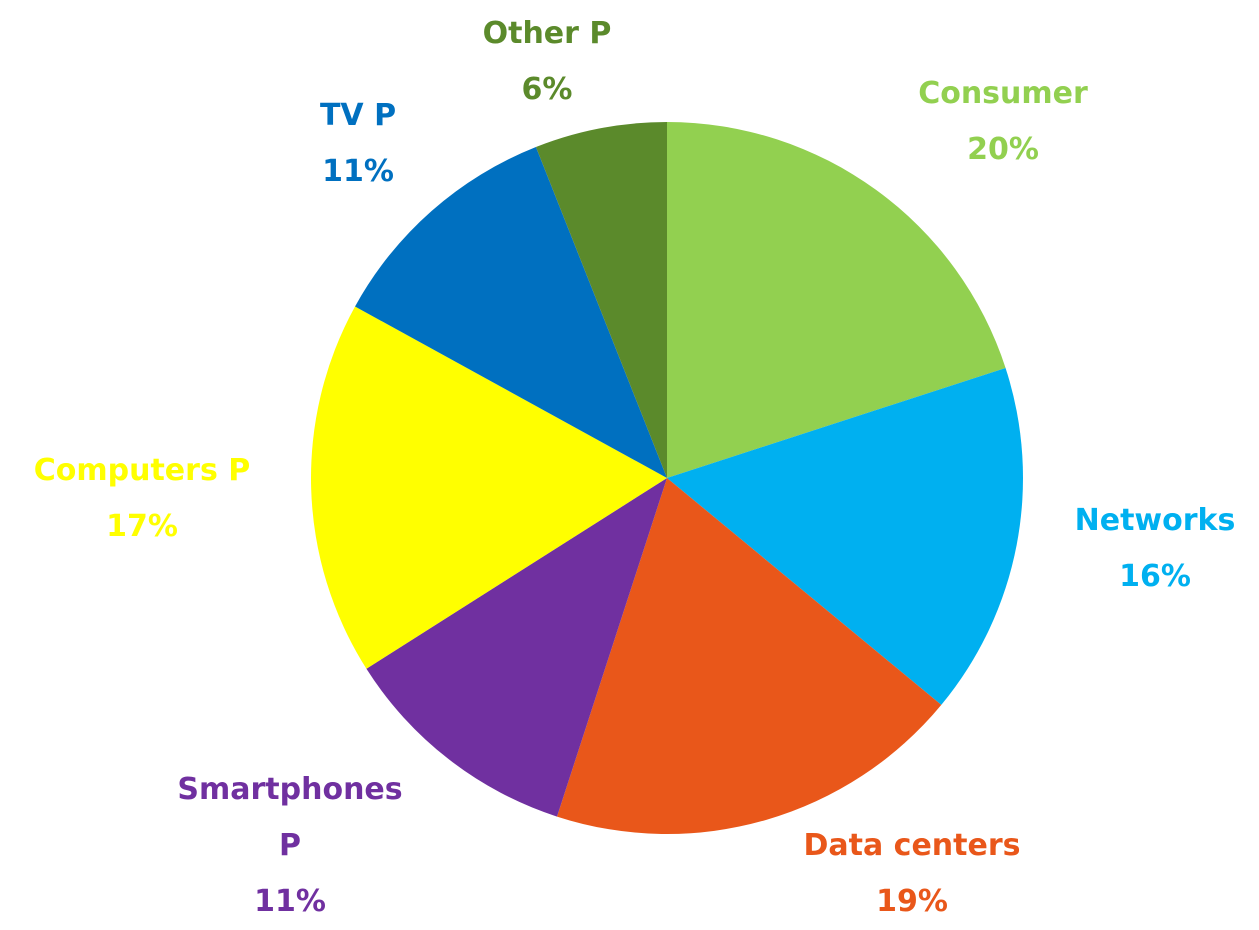 Image resolution: width=1259 pixels, height=930 pixels. I want to click on percent-label: 16%, so click(1155, 576).